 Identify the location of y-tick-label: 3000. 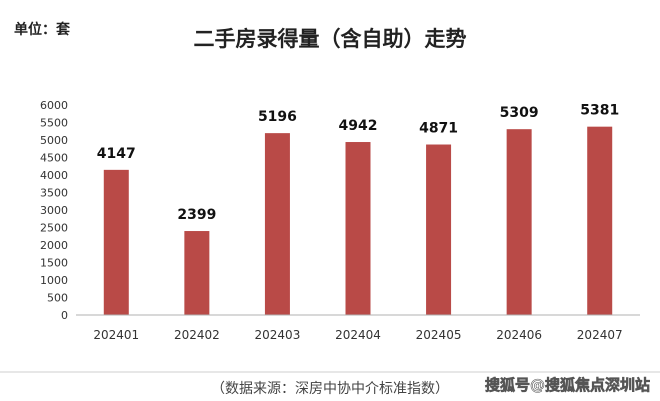
(54, 210).